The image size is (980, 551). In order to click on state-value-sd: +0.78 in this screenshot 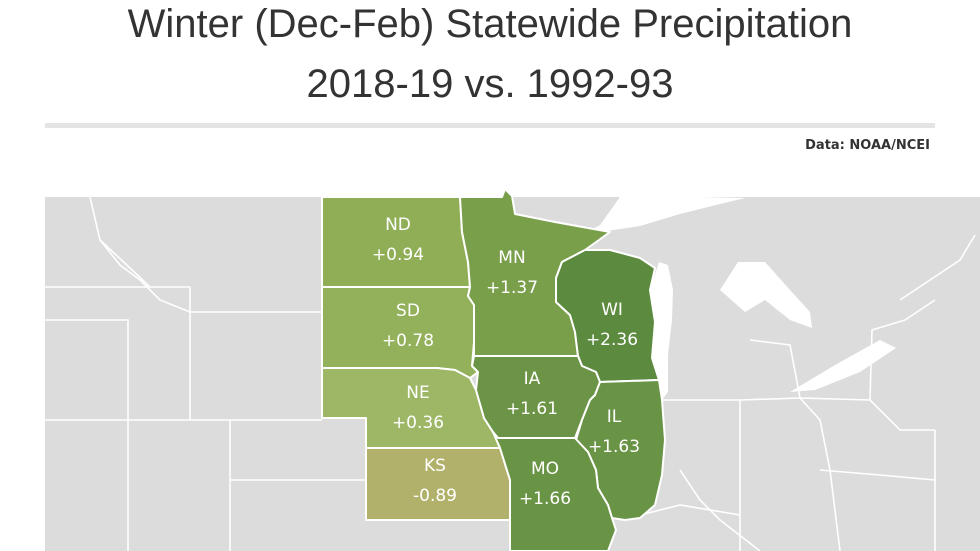, I will do `click(408, 341)`.